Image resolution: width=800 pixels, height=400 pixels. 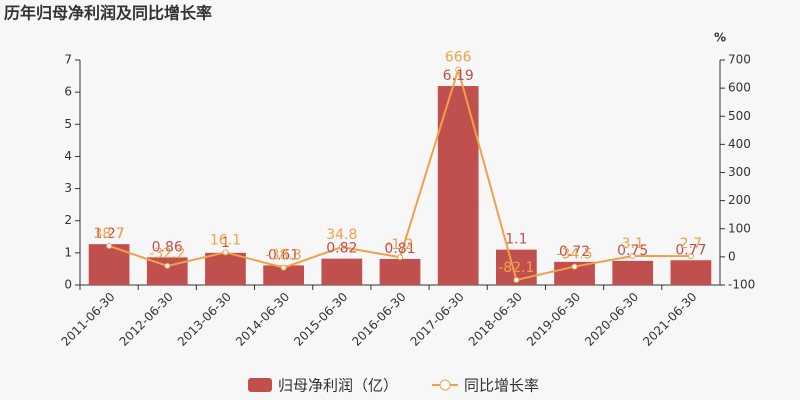 I want to click on bar-value-label: 0.72, so click(x=574, y=252).